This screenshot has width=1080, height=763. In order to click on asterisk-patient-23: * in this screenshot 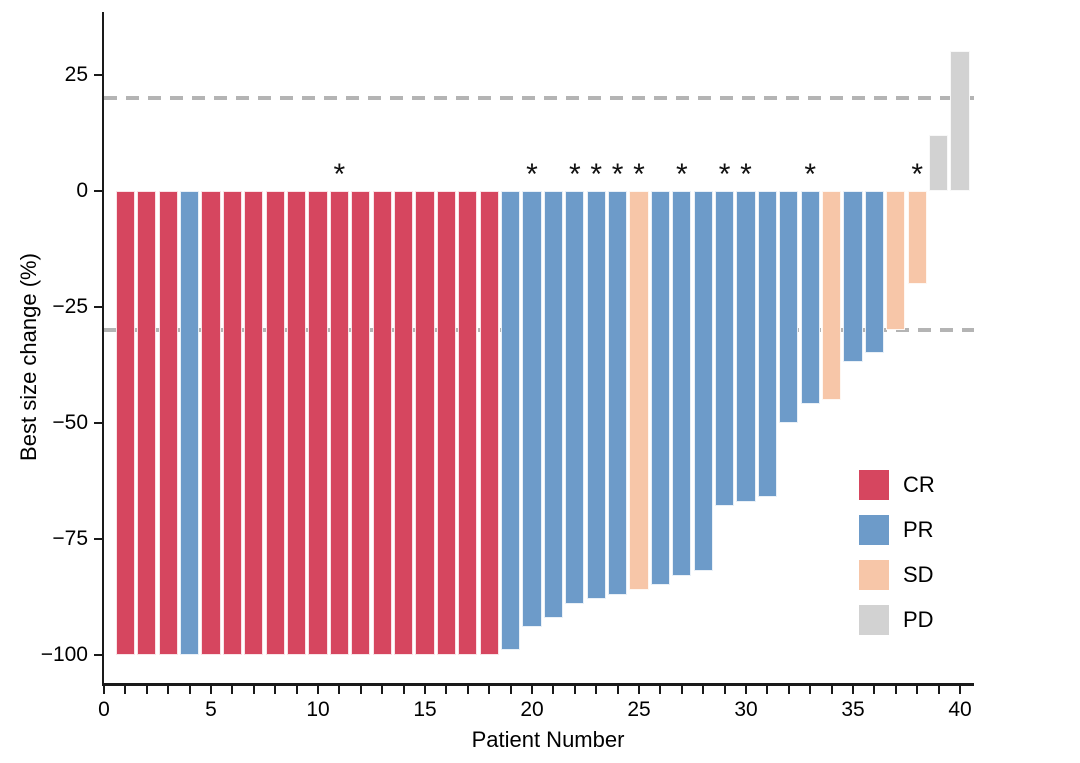, I will do `click(596, 174)`.